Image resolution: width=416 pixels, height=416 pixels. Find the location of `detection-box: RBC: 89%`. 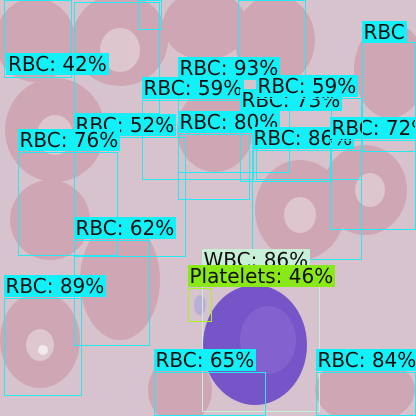

detection-box: RBC: 89% is located at coordinates (55, 335).